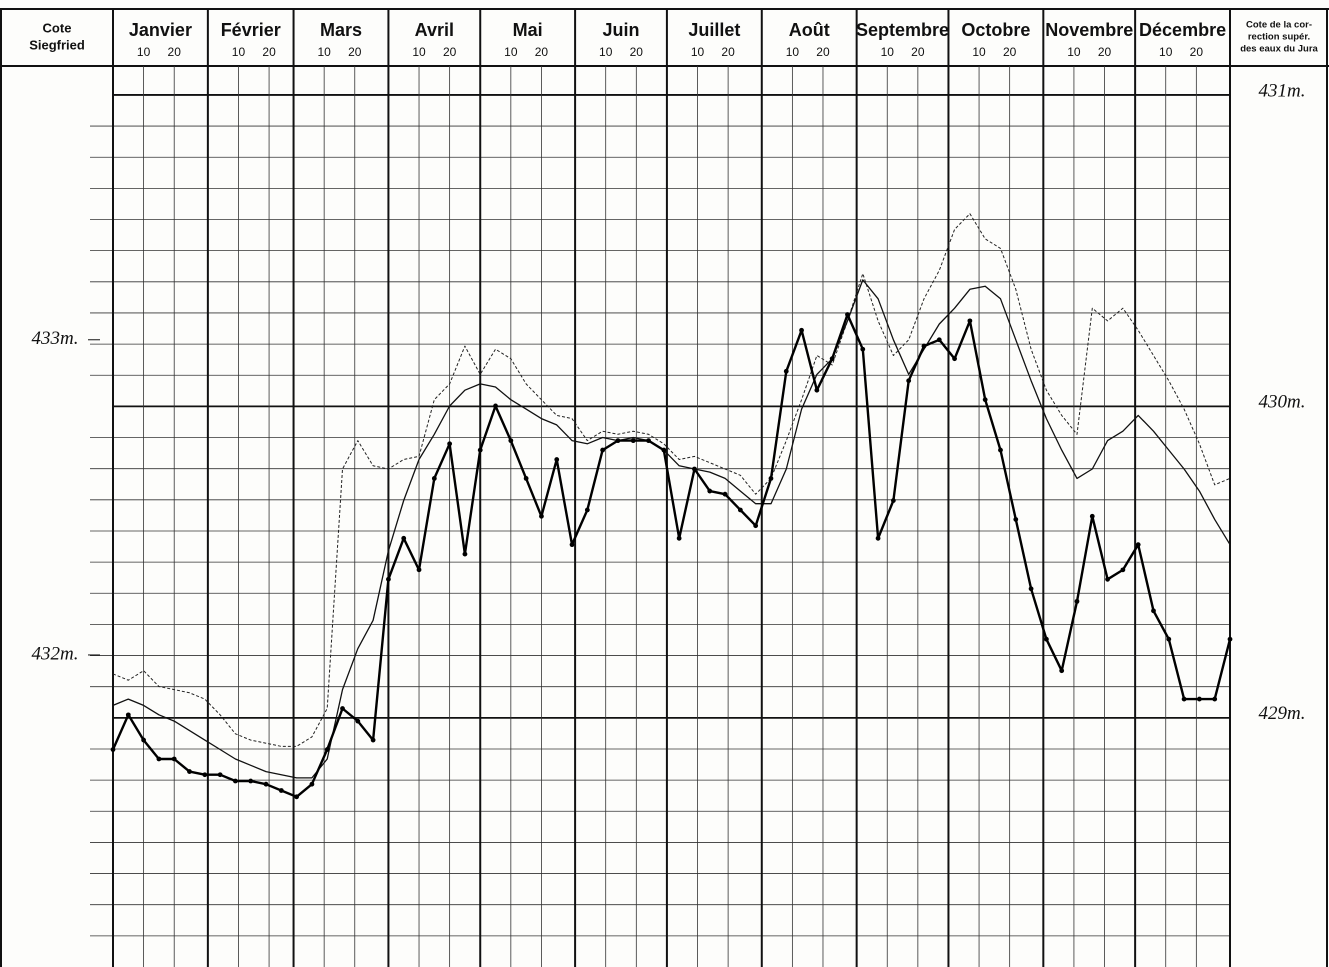  Describe the element at coordinates (1089, 30) in the screenshot. I see `month-label: Novembre` at that location.